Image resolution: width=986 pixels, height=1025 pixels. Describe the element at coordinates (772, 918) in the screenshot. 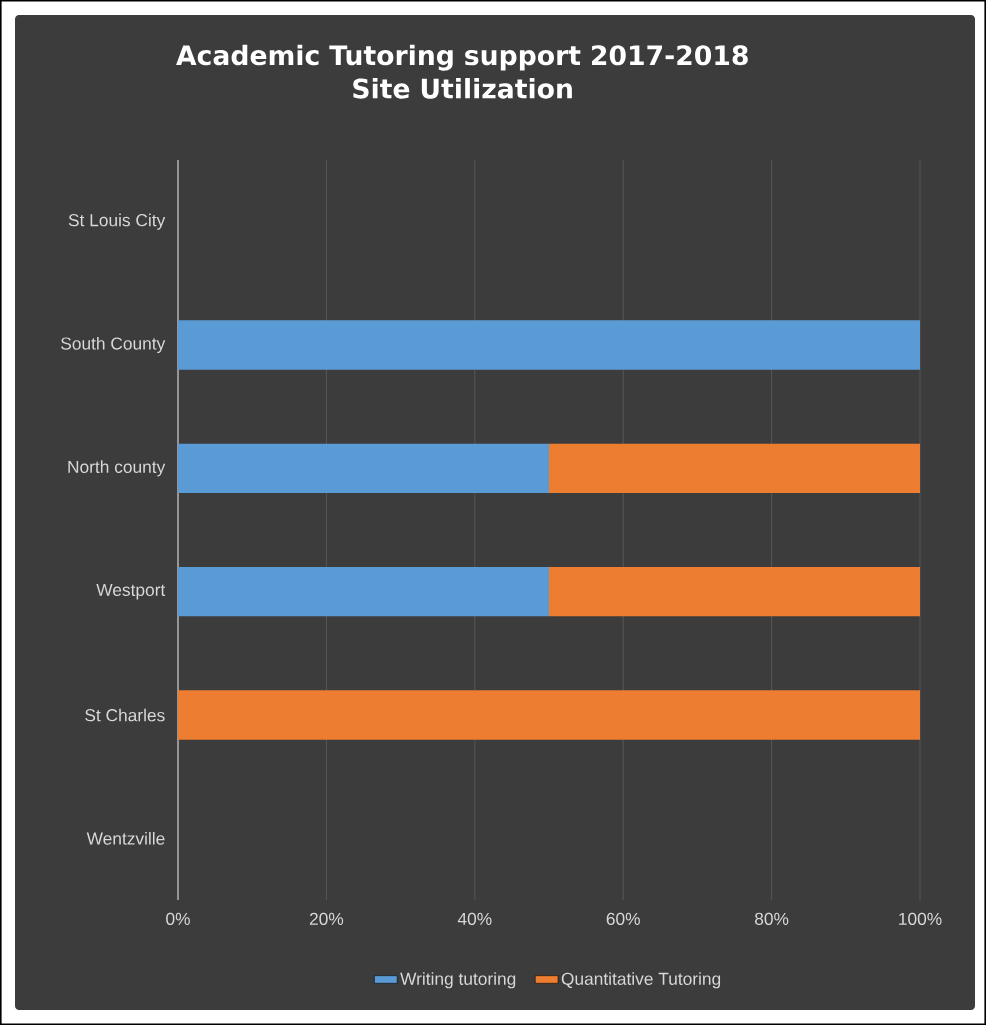

I see `x-tick-label: 80%` at that location.